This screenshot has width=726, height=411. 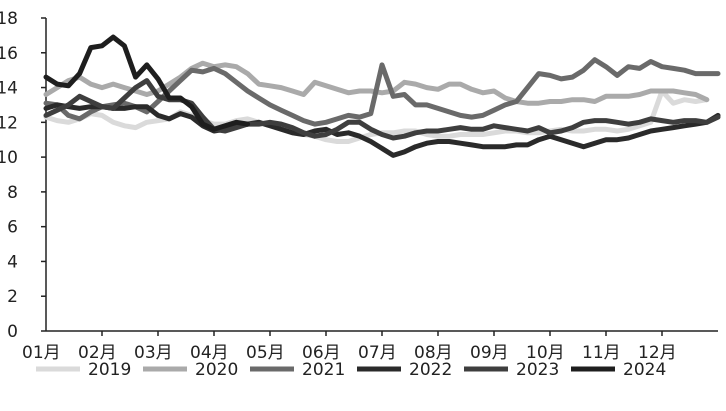 What do you see at coordinates (97, 353) in the screenshot?
I see `x-tick-label: 02月` at bounding box center [97, 353].